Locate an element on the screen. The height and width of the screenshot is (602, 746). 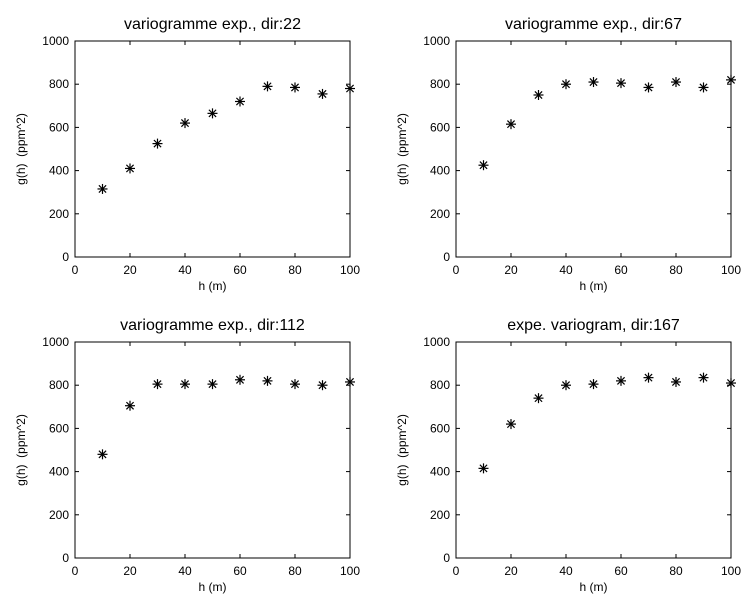
chart-title: variogramme exp., dir:67 is located at coordinates (593, 24).